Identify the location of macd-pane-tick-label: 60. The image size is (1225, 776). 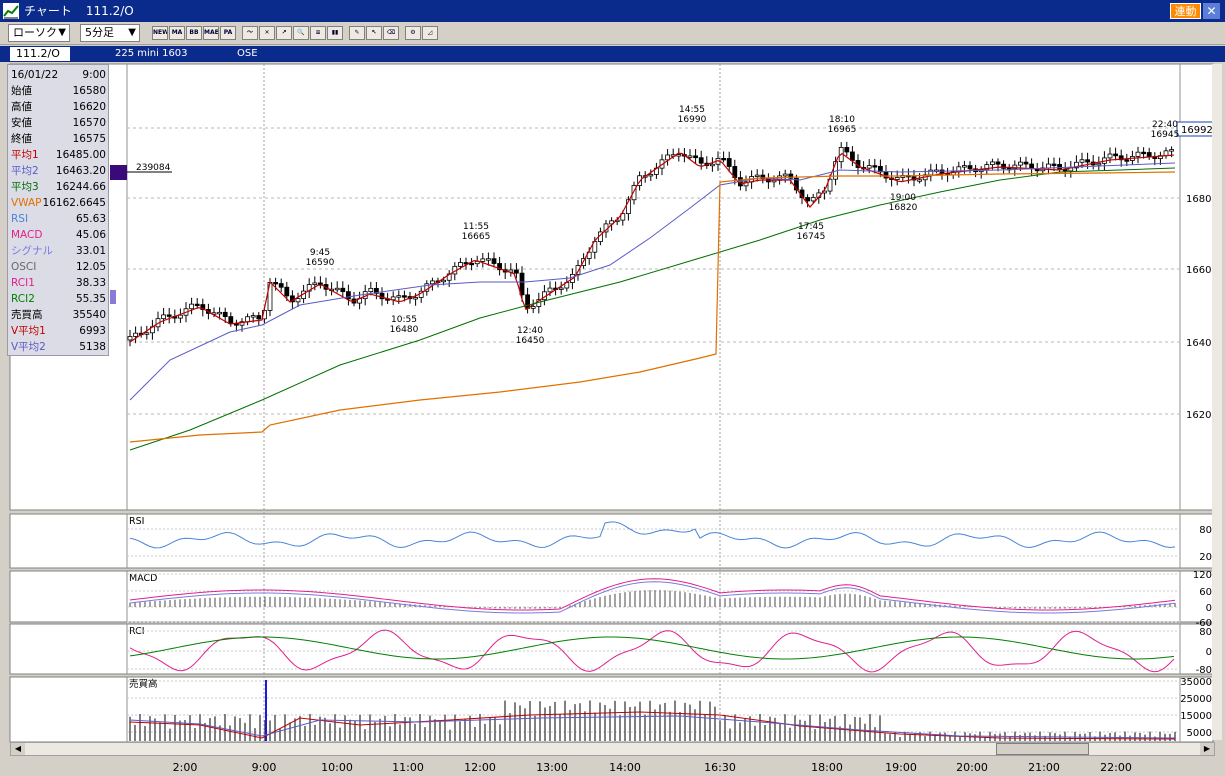
(1205, 592).